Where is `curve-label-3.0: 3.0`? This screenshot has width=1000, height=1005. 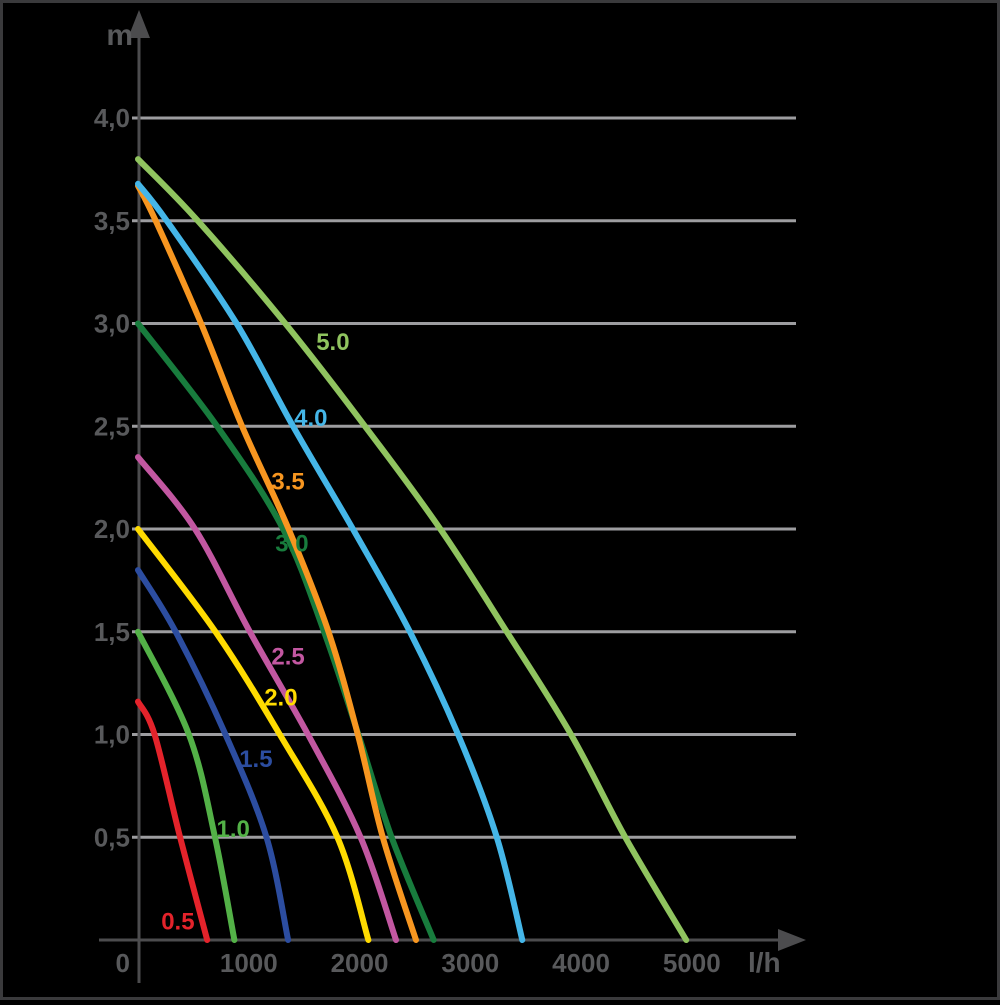 curve-label-3.0: 3.0 is located at coordinates (291, 543).